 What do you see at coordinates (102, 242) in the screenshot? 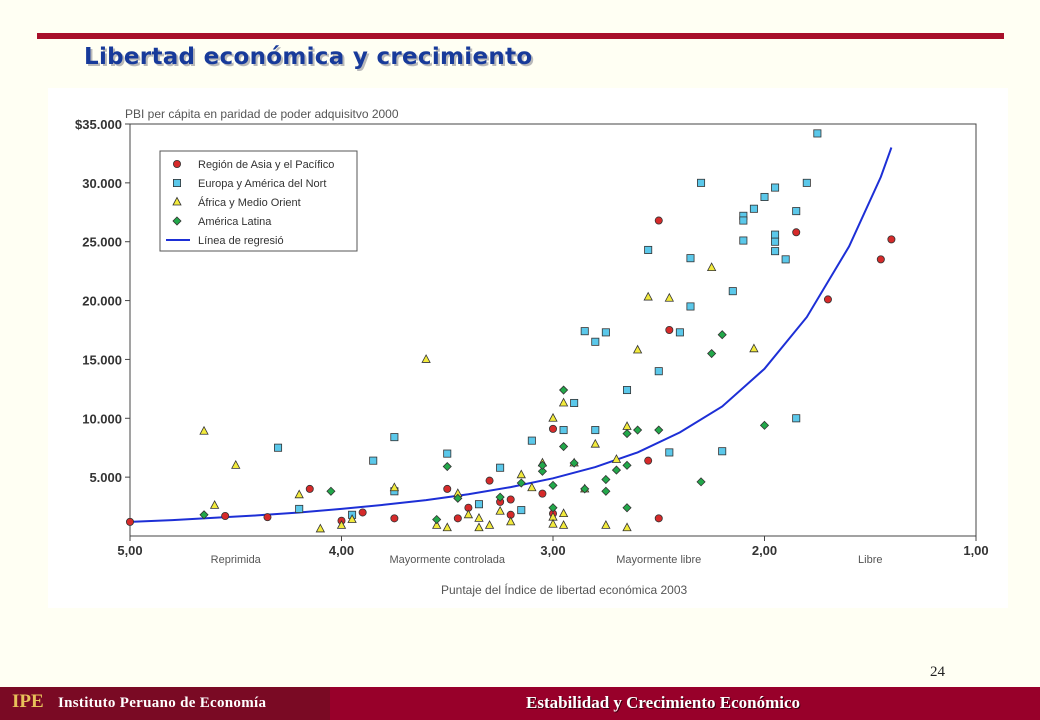
I see `y-tick-label: 25.000` at bounding box center [102, 242].